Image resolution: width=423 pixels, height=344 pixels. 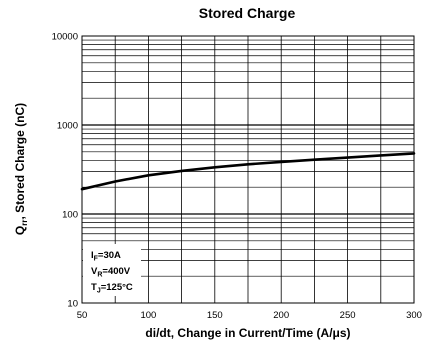 What do you see at coordinates (96, 259) in the screenshot?
I see `condition-subscript: F` at bounding box center [96, 259].